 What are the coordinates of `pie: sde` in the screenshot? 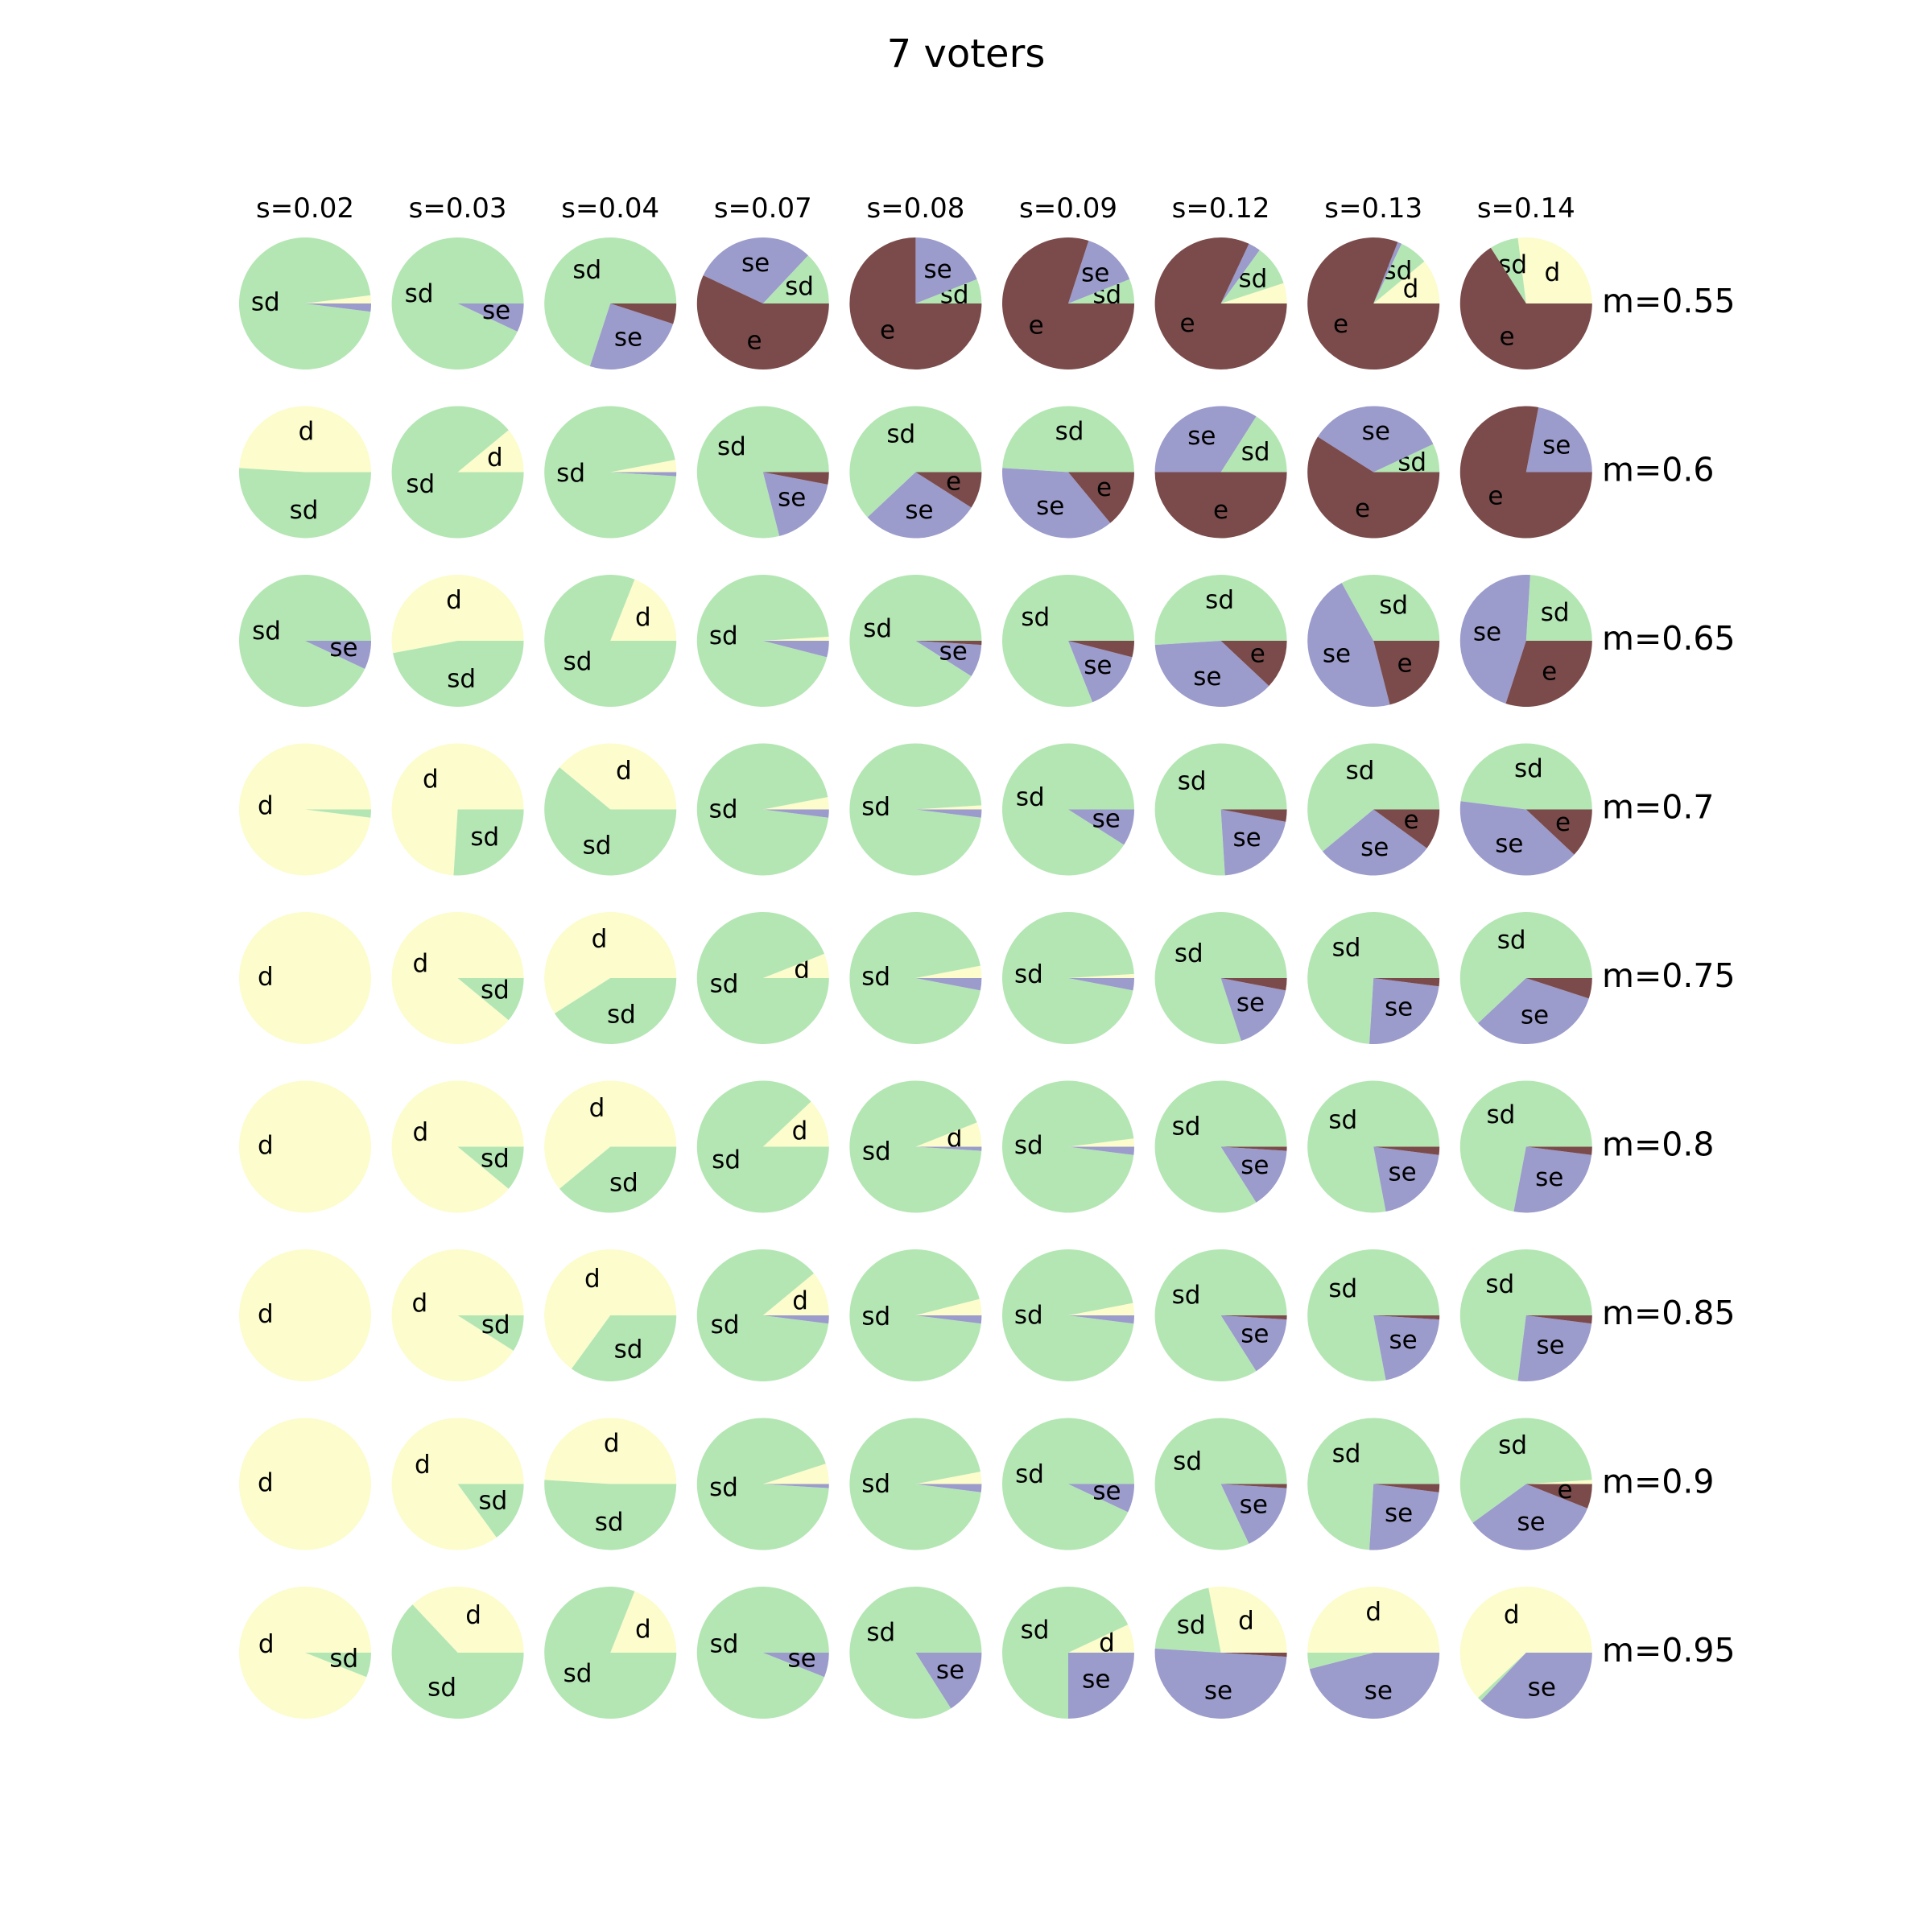 It's located at (1220, 303).